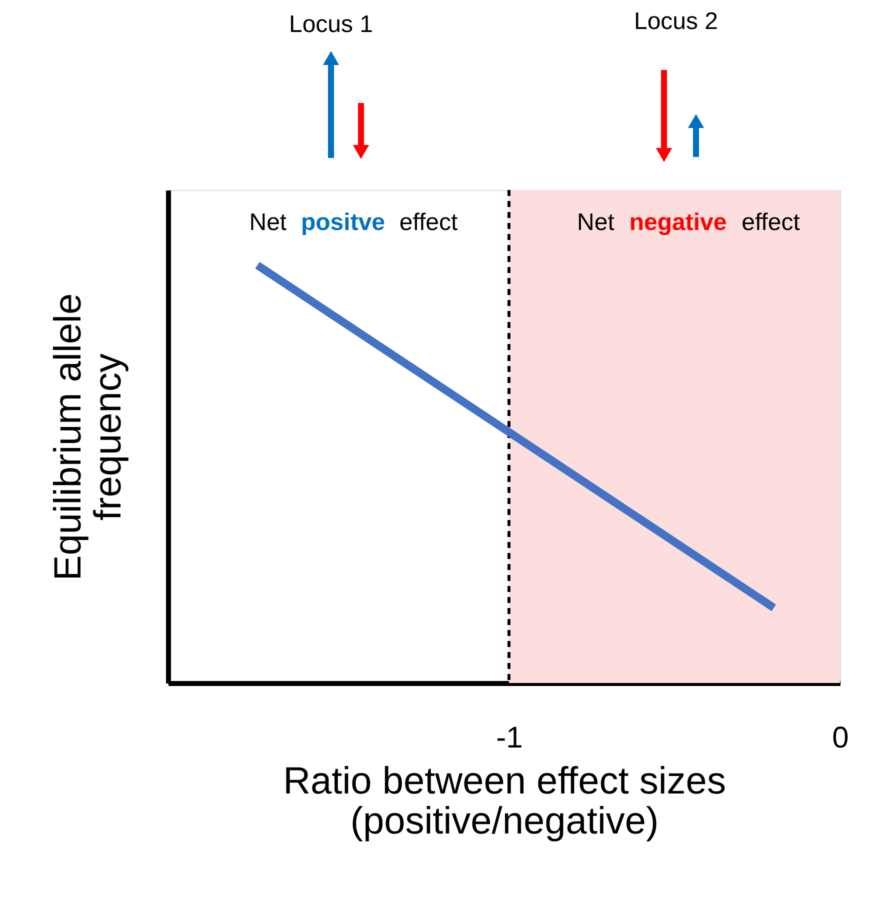 The height and width of the screenshot is (898, 870). Describe the element at coordinates (688, 222) in the screenshot. I see `text: Net negative effect` at that location.